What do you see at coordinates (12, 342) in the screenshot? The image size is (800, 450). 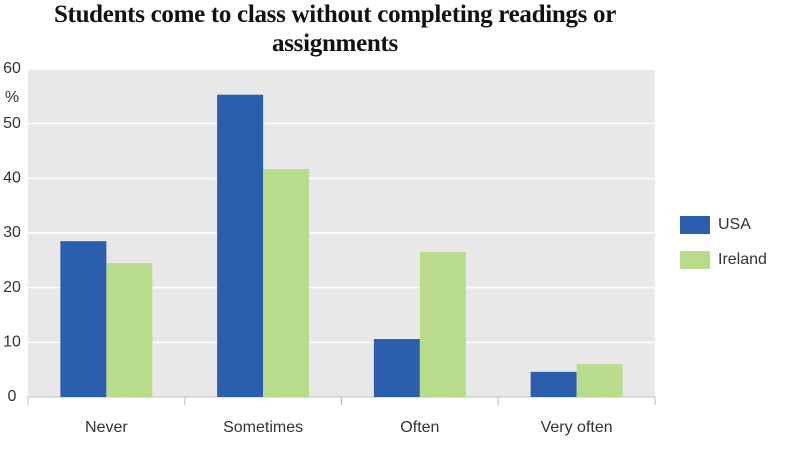 I see `y-tick-label: 10` at bounding box center [12, 342].